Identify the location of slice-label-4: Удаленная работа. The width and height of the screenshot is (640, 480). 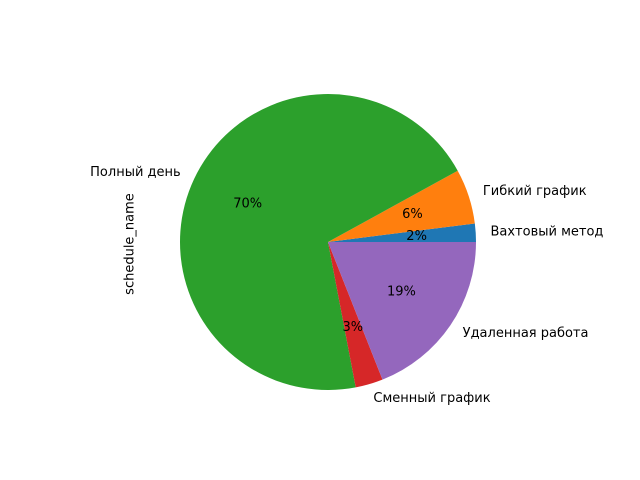
(526, 333).